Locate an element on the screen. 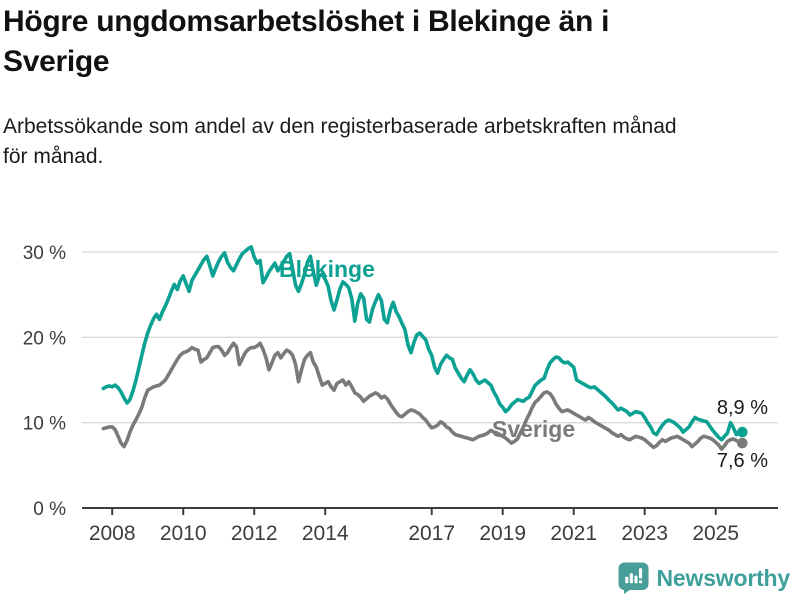 The width and height of the screenshot is (800, 600). y-tick-label: 20 % is located at coordinates (44, 338).